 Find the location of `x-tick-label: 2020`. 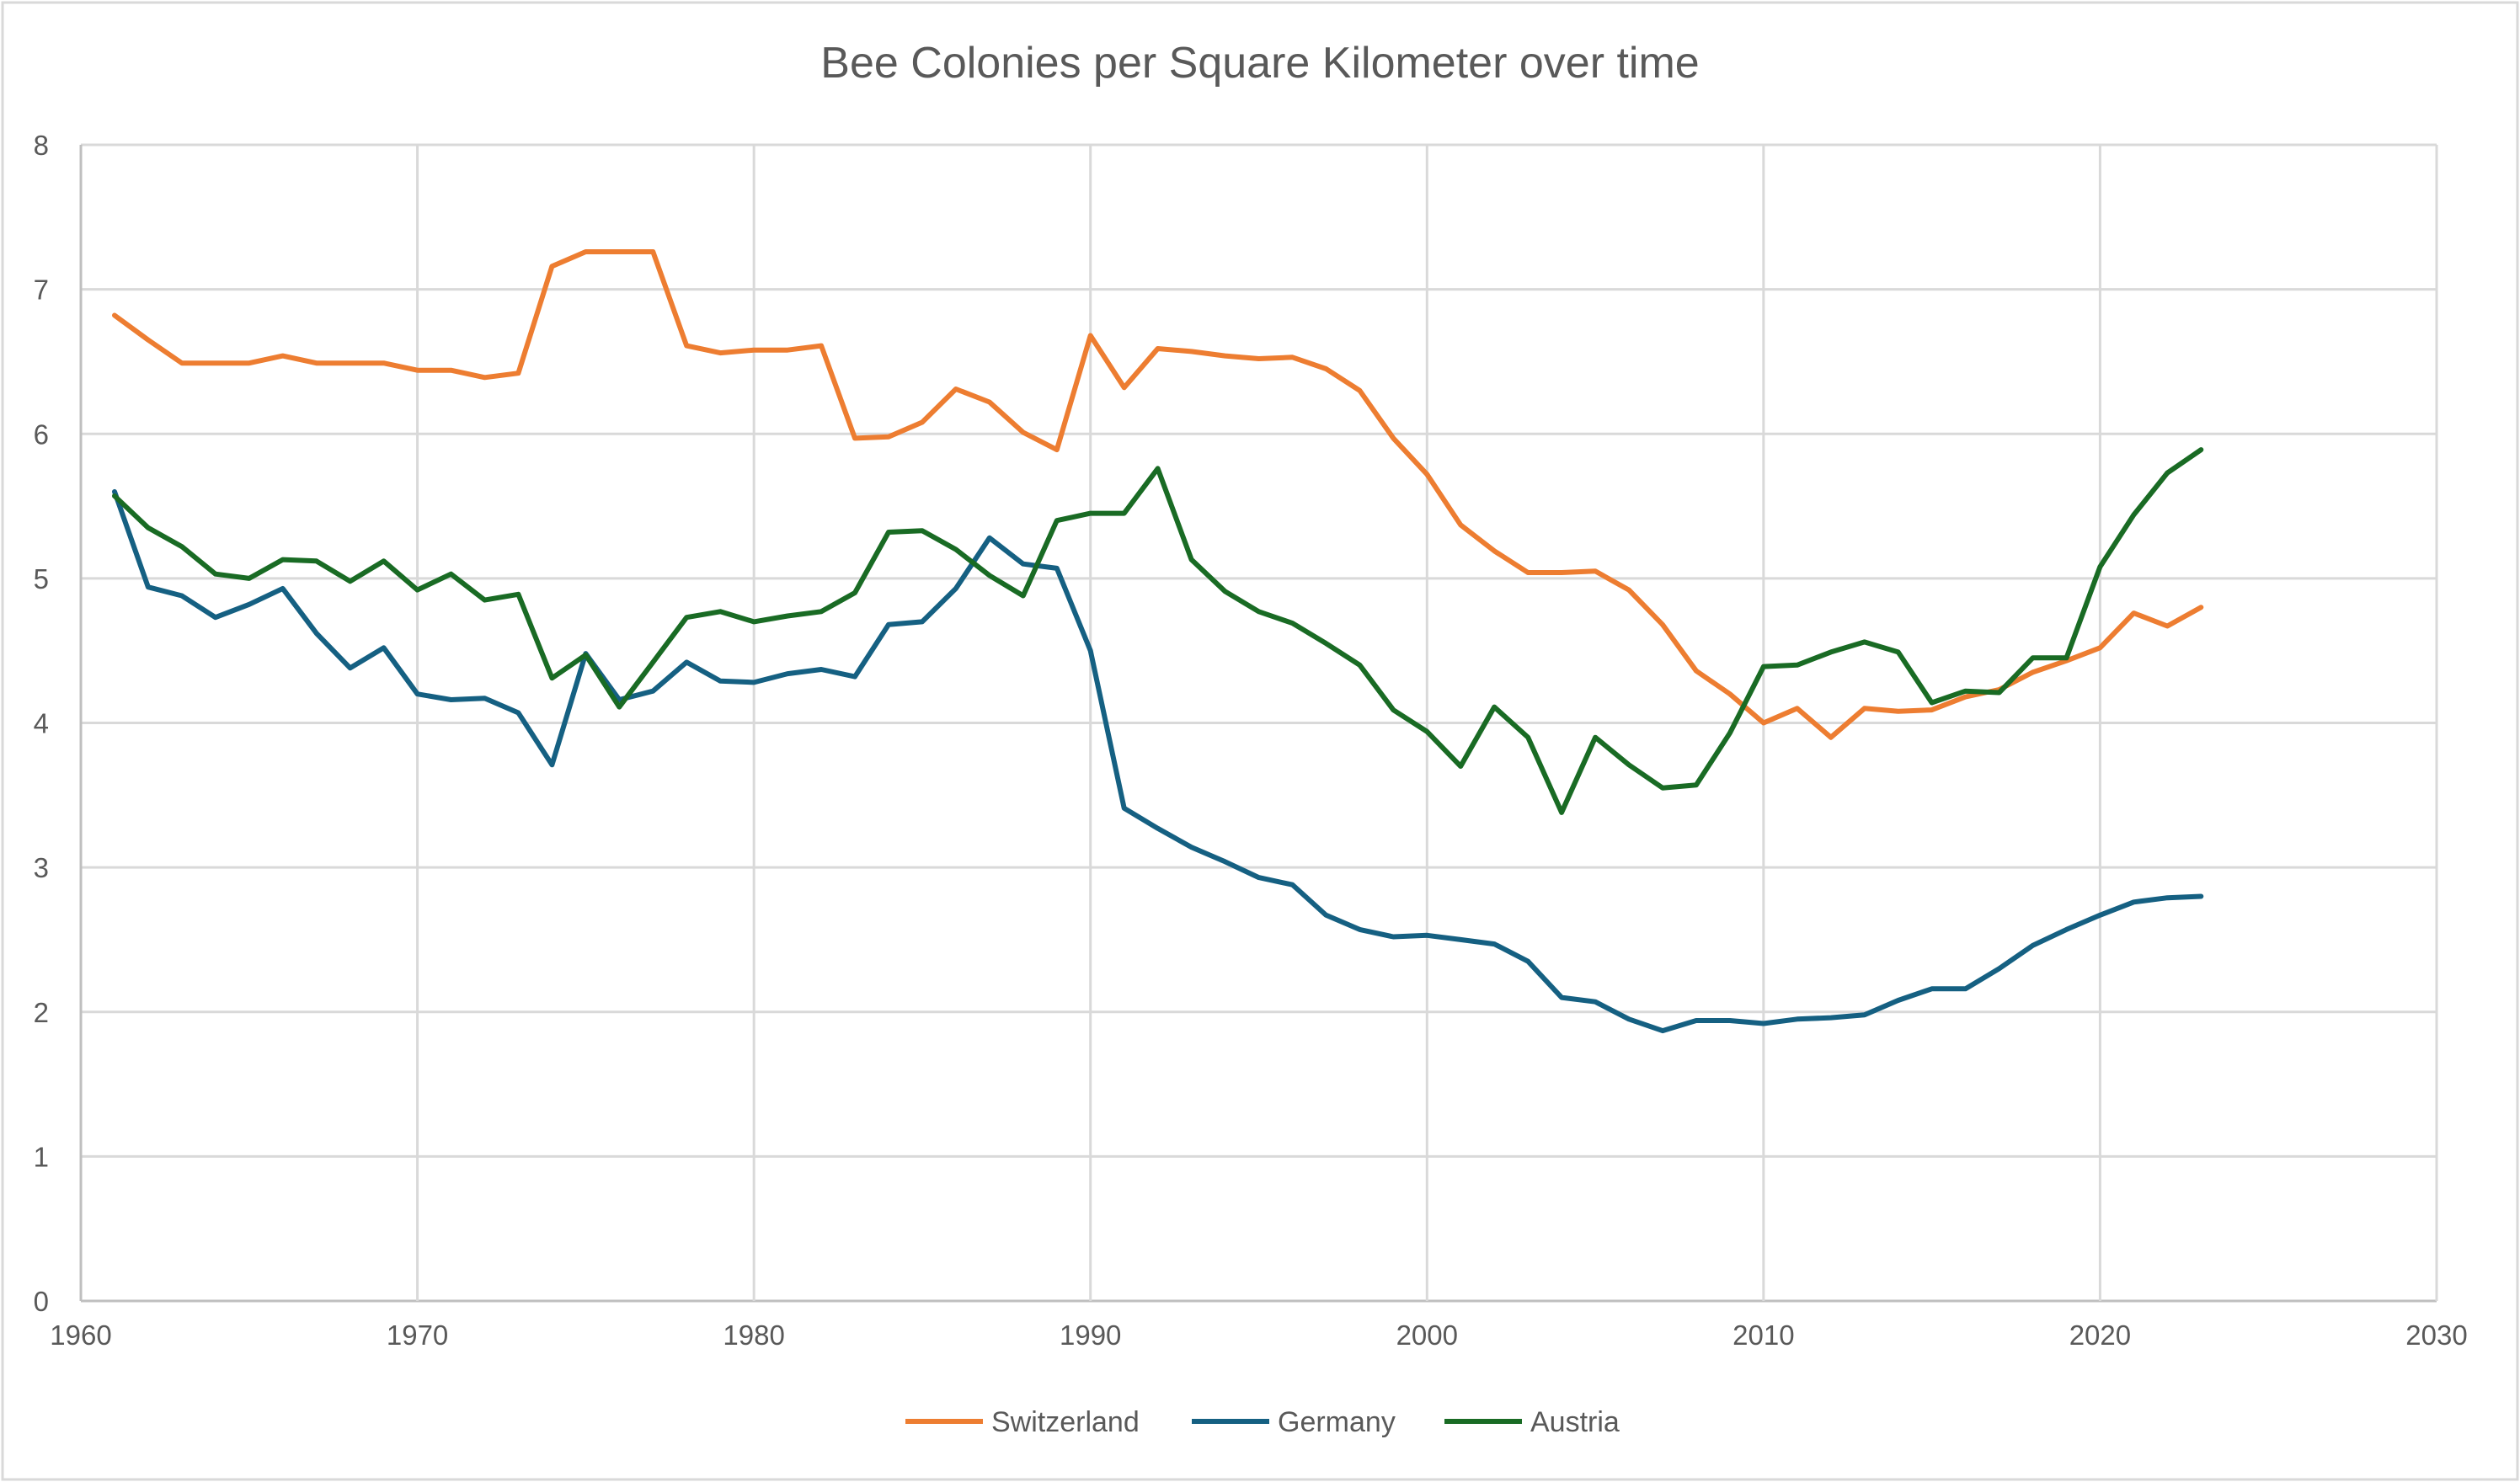

x-tick-label: 2020 is located at coordinates (2100, 1335).